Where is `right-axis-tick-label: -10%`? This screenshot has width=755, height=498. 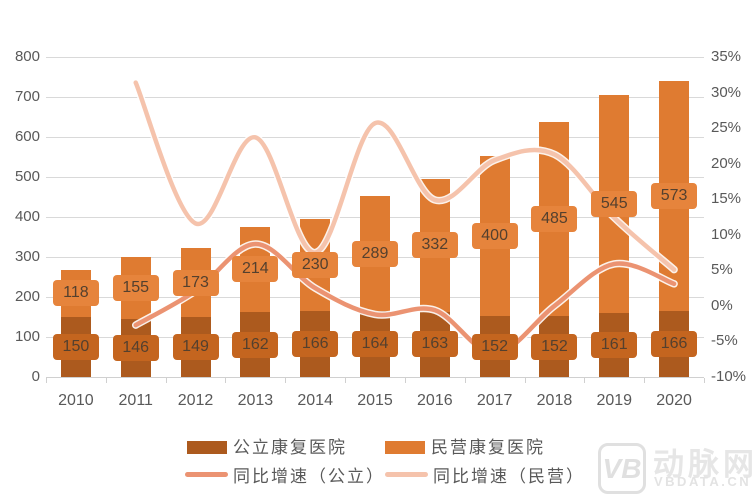
right-axis-tick-label: -10% is located at coordinates (729, 376).